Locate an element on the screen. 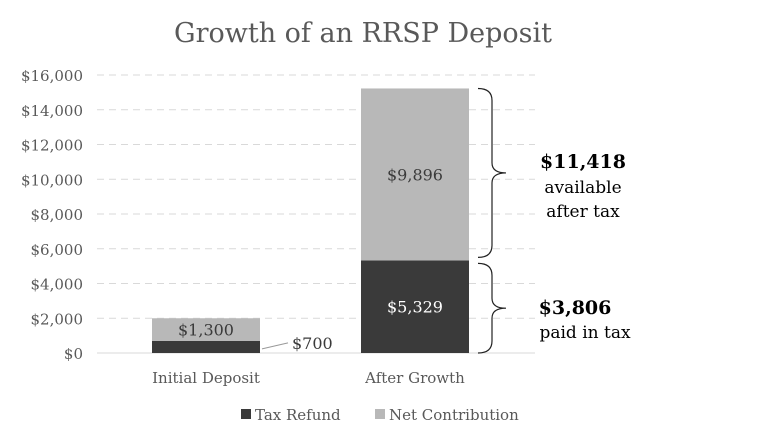 The width and height of the screenshot is (761, 445). y-tick-label: $4,000 is located at coordinates (57, 285).